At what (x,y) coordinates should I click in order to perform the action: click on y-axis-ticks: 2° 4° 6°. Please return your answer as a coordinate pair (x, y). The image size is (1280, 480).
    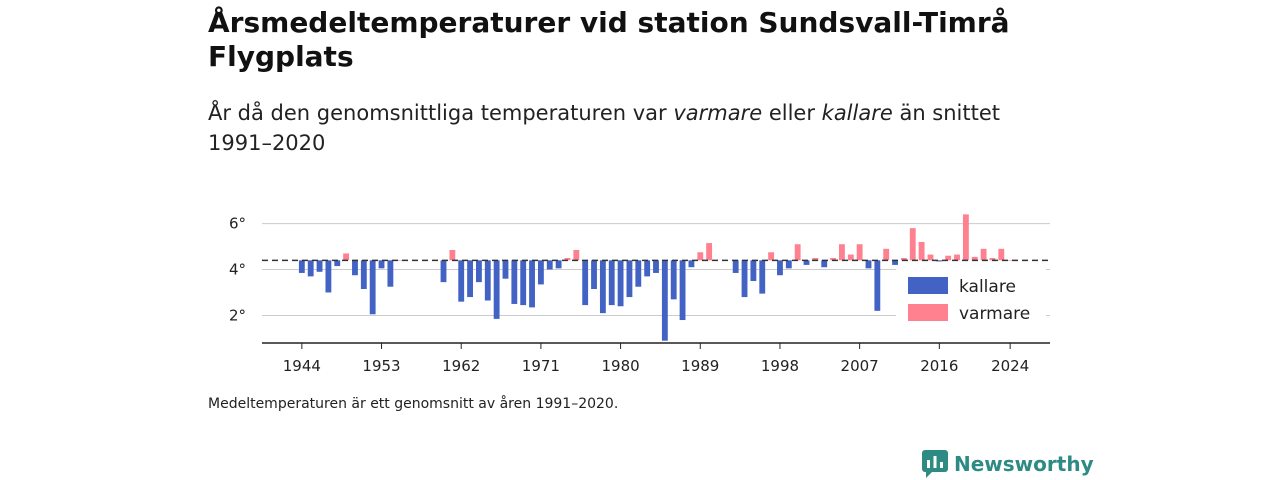
    Looking at the image, I should click on (237, 270).